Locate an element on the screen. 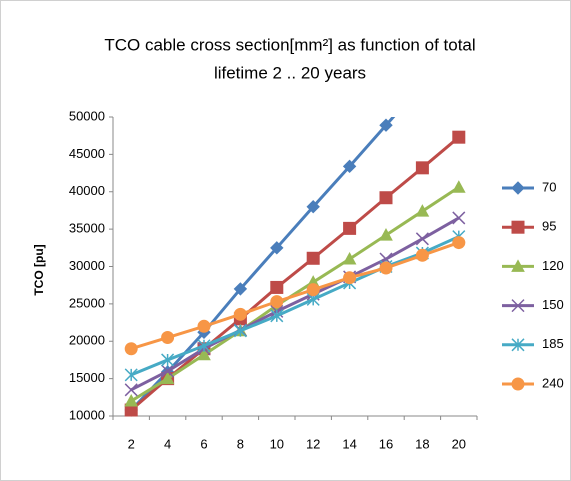  x-tick-label: 18 is located at coordinates (422, 443).